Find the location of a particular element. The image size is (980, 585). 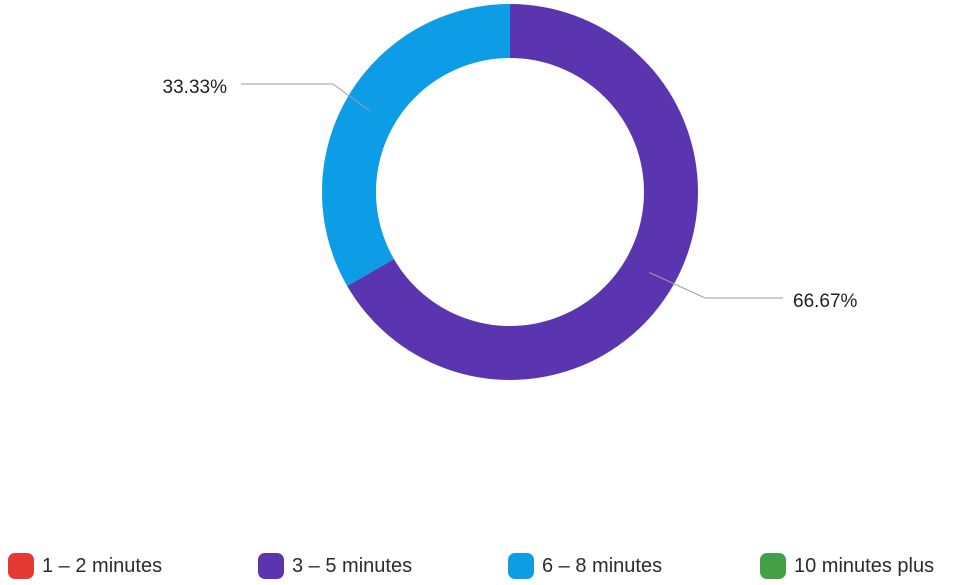

legend-swatch-3-5-minutes is located at coordinates (271, 566).